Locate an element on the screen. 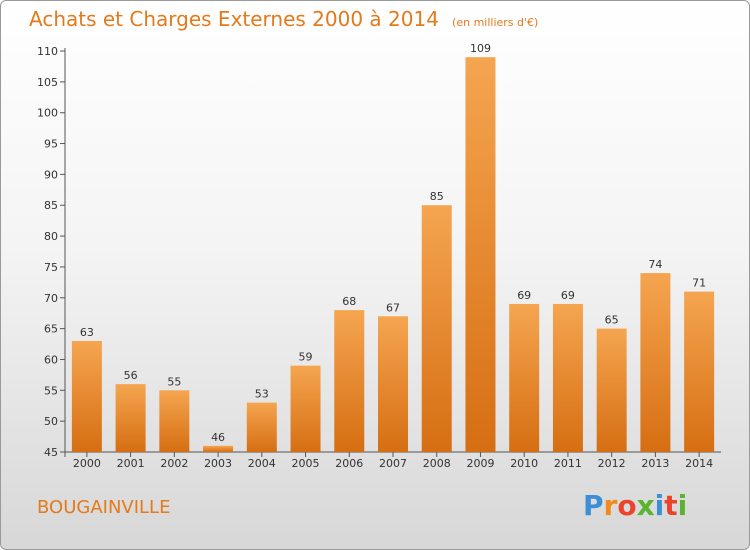  data-label: 85 is located at coordinates (437, 196).